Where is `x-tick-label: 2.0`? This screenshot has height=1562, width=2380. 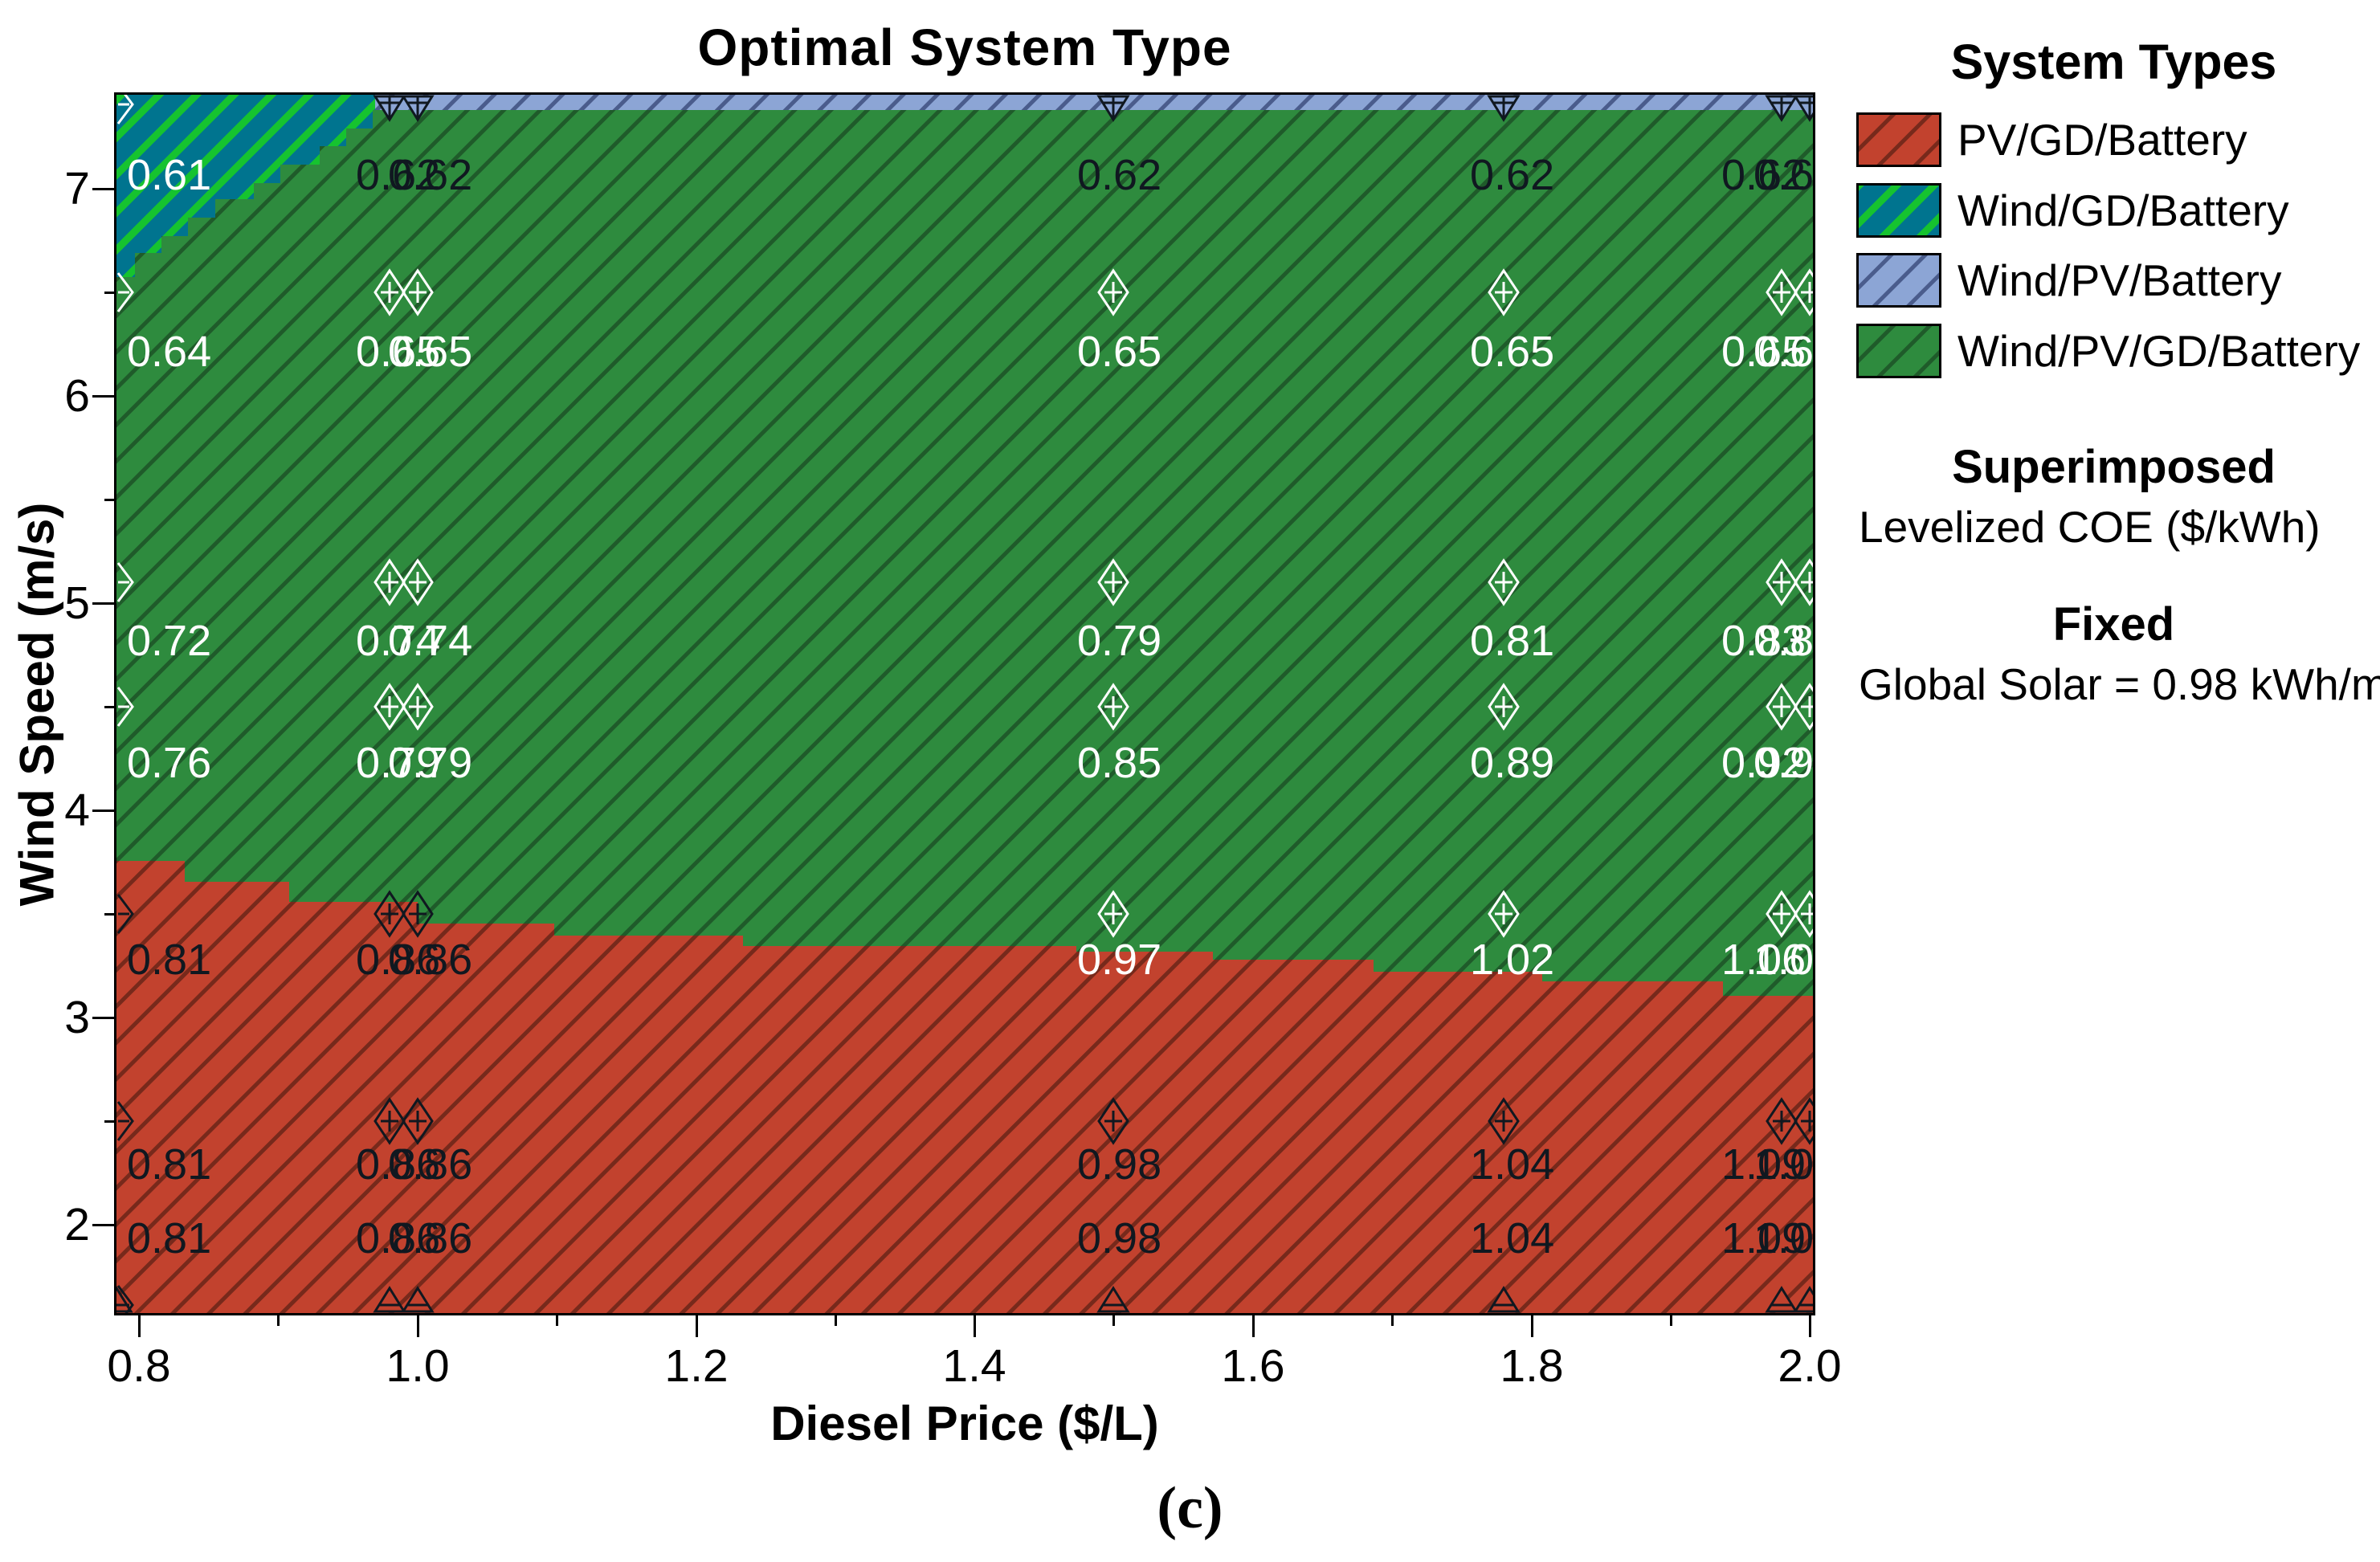
x-tick-label: 2.0 is located at coordinates (1810, 1366).